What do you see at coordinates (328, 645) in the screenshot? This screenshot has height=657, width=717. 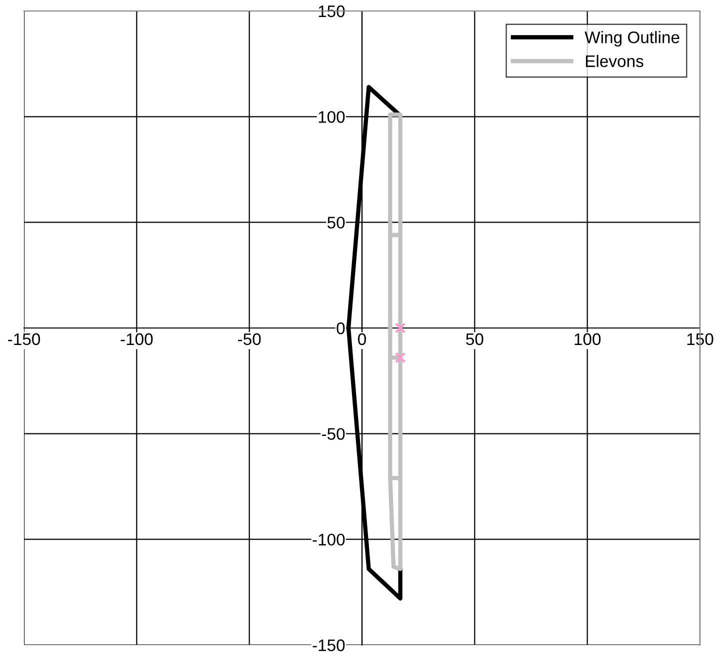 I see `y-tick-label: -150` at bounding box center [328, 645].